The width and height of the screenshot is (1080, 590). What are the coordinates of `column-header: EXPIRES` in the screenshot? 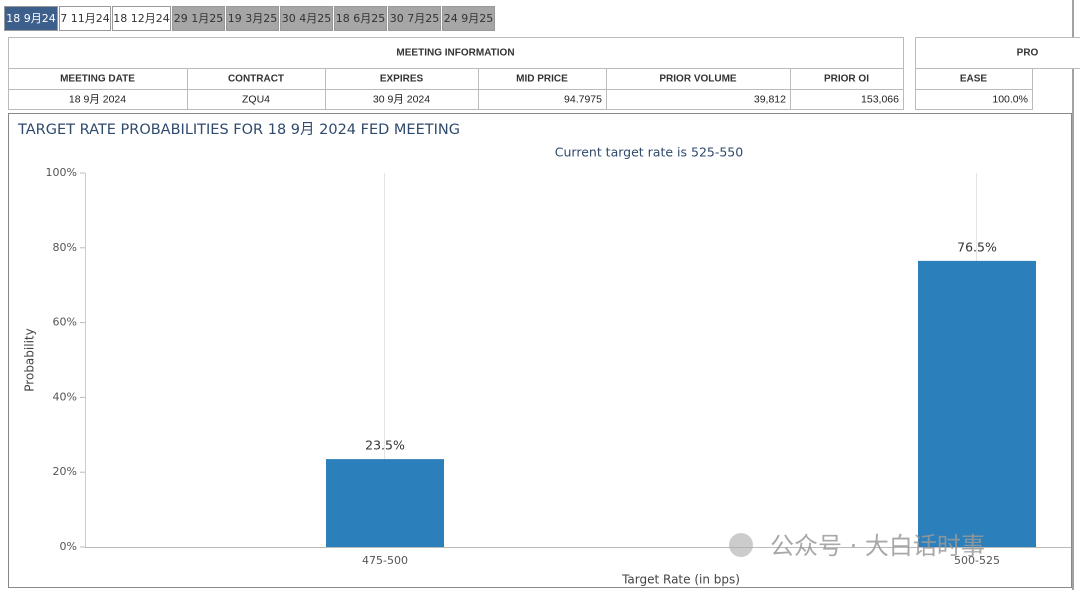 It's located at (402, 79).